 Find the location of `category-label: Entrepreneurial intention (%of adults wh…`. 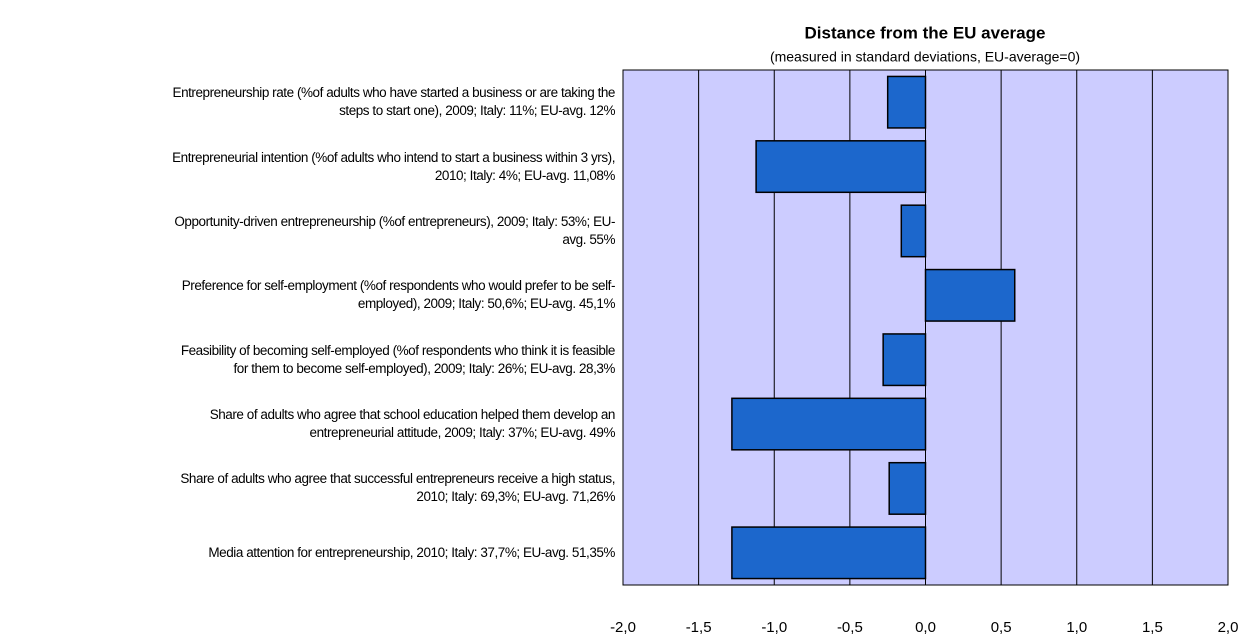

category-label: Entrepreneurial intention (%of adults wh… is located at coordinates (393, 166).